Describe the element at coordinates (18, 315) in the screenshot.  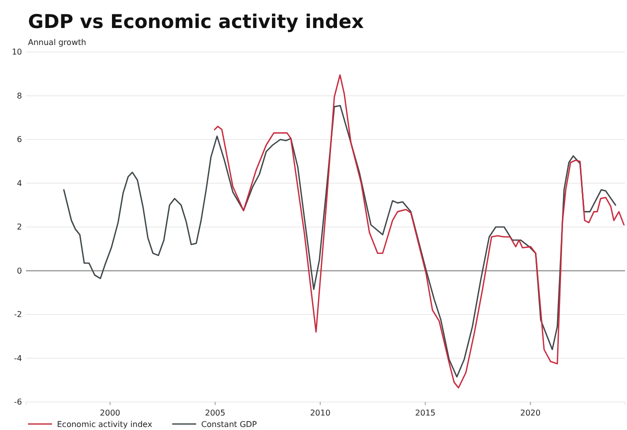
I see `y-tick-label: -2` at that location.